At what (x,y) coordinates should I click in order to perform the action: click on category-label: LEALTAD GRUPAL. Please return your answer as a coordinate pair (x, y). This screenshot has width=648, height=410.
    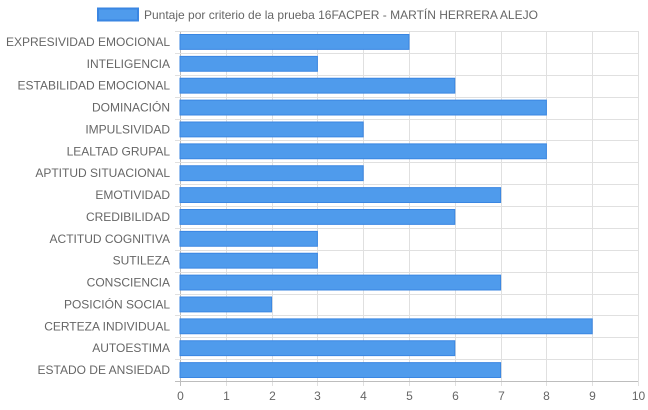
    Looking at the image, I should click on (119, 151).